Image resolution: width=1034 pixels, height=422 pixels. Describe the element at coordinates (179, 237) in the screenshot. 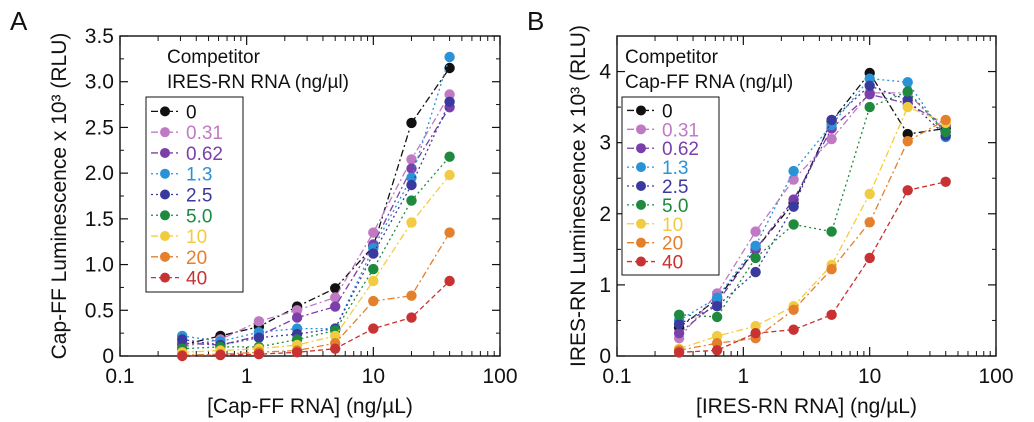

I see `legend-item: 10` at that location.